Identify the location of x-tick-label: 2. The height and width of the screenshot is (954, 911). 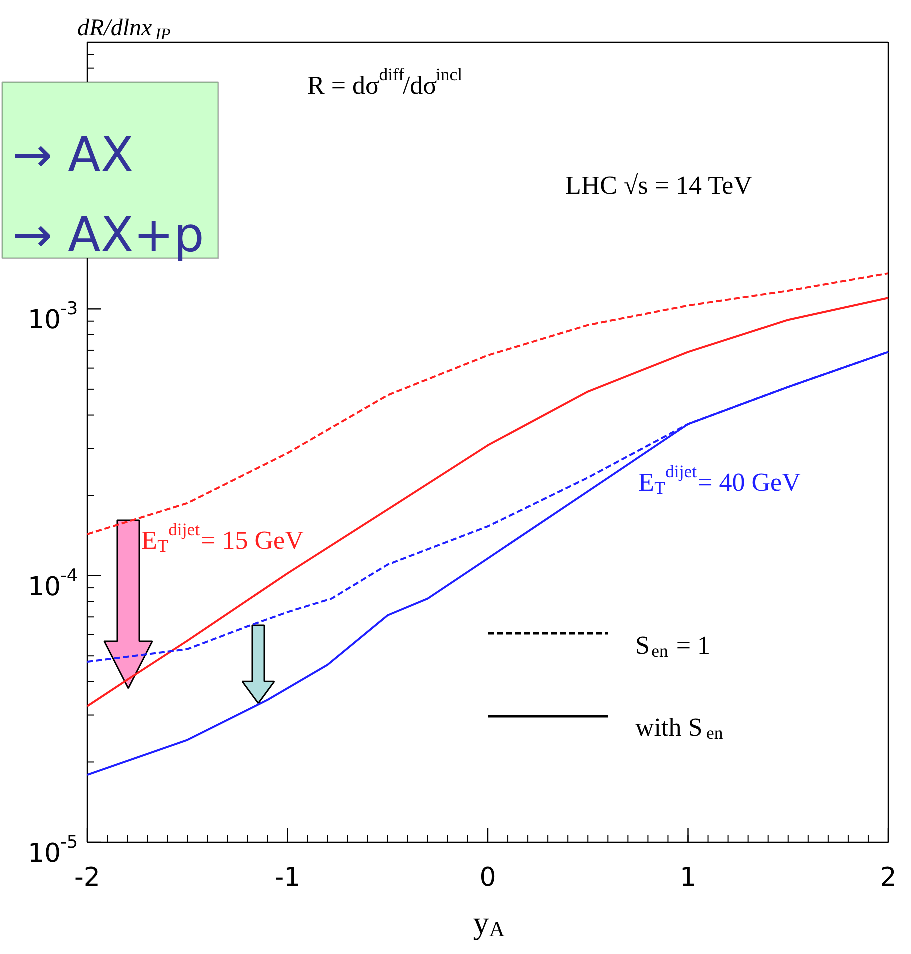
(888, 878).